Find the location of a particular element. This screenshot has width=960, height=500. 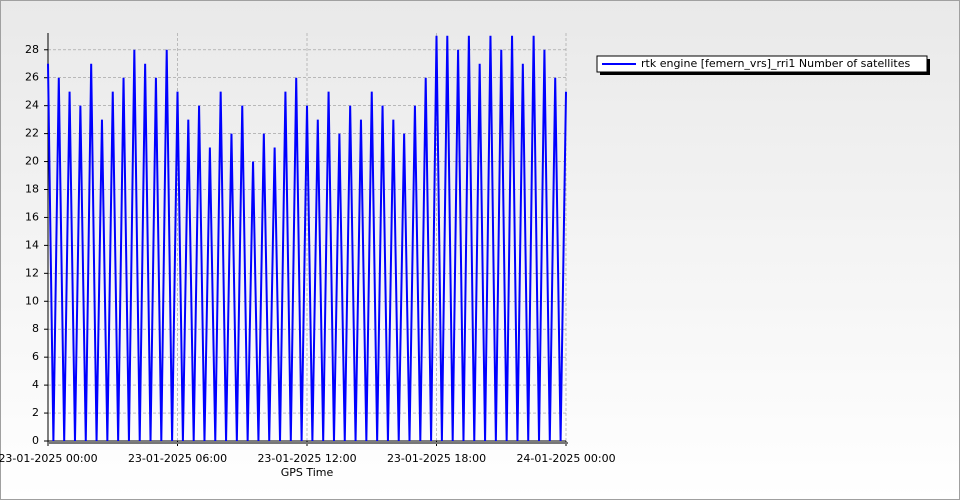

y-tick-label: 24 is located at coordinates (32, 105).